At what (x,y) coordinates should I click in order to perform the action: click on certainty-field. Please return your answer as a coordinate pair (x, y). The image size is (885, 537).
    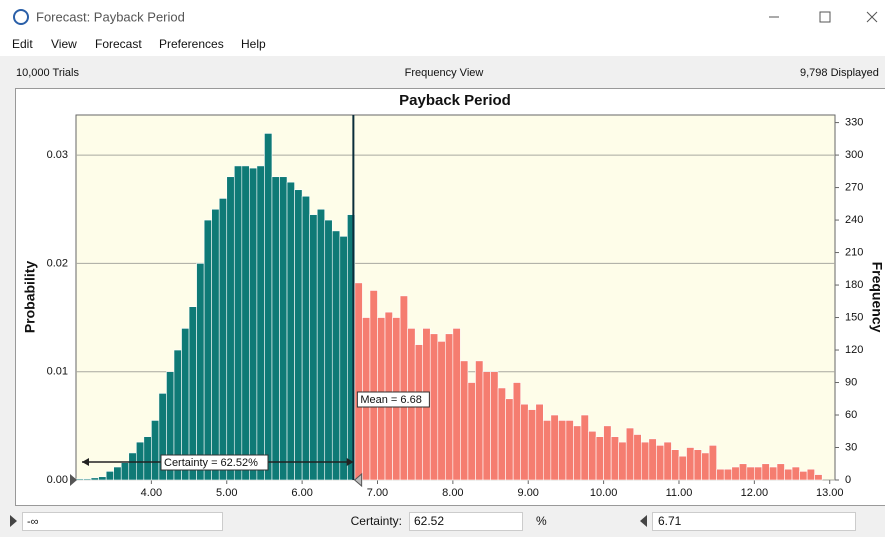
    Looking at the image, I should click on (466, 521).